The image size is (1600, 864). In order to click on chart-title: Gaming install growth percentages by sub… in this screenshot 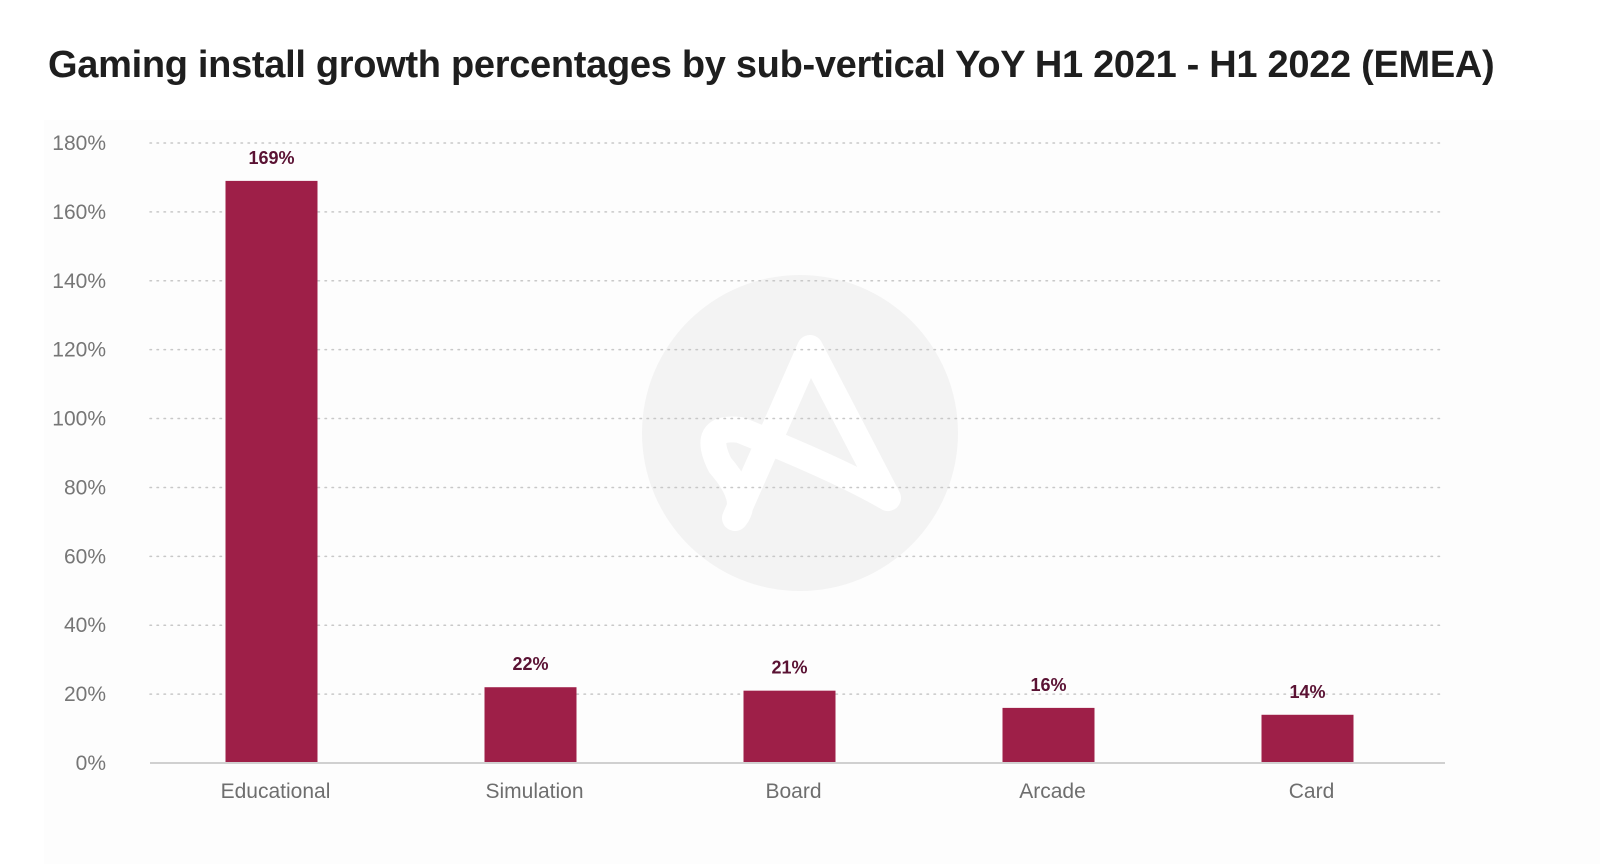, I will do `click(771, 65)`.